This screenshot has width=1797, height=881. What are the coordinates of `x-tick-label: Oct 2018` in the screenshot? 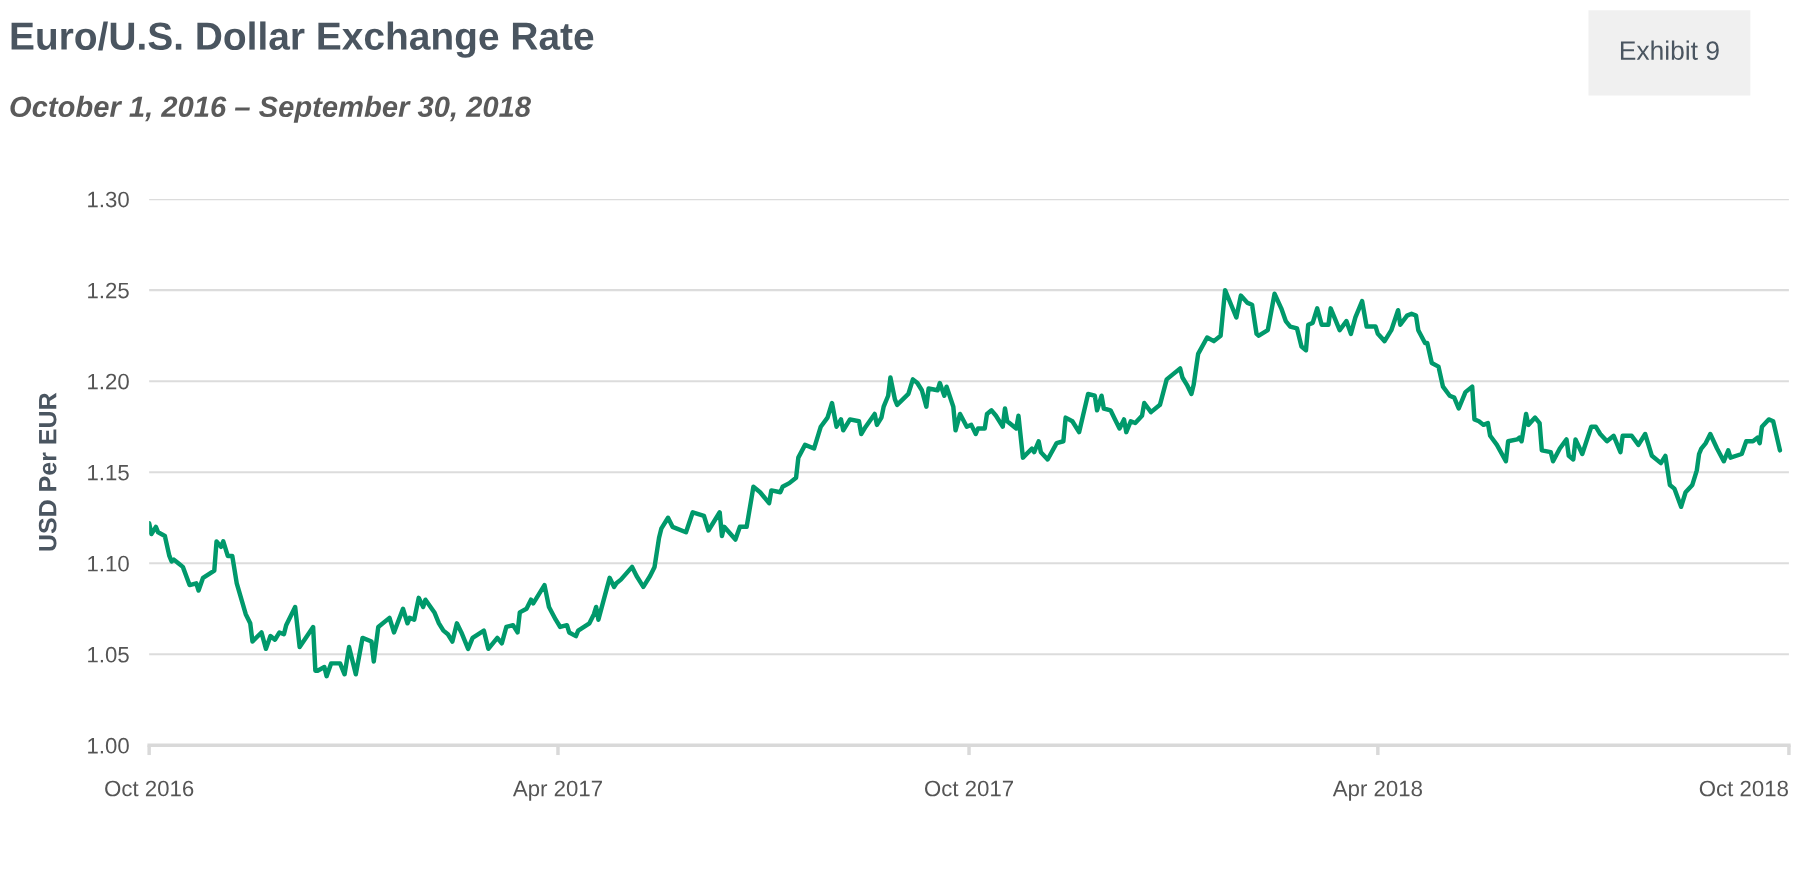 It's located at (1743, 788).